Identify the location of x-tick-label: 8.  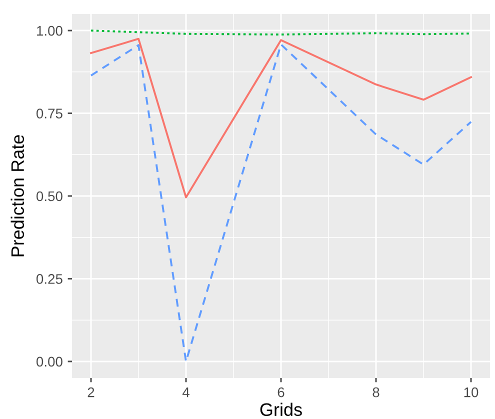
(376, 392).